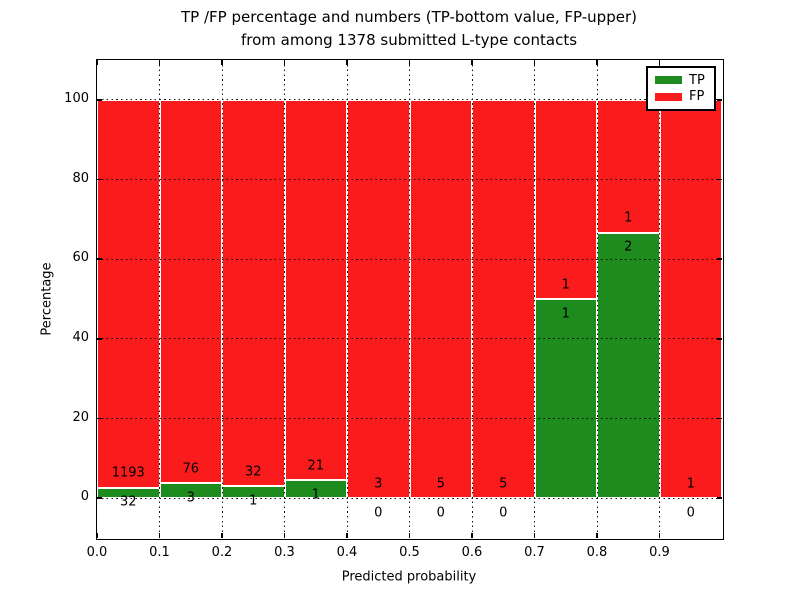  I want to click on fp-count-label: 32, so click(253, 472).